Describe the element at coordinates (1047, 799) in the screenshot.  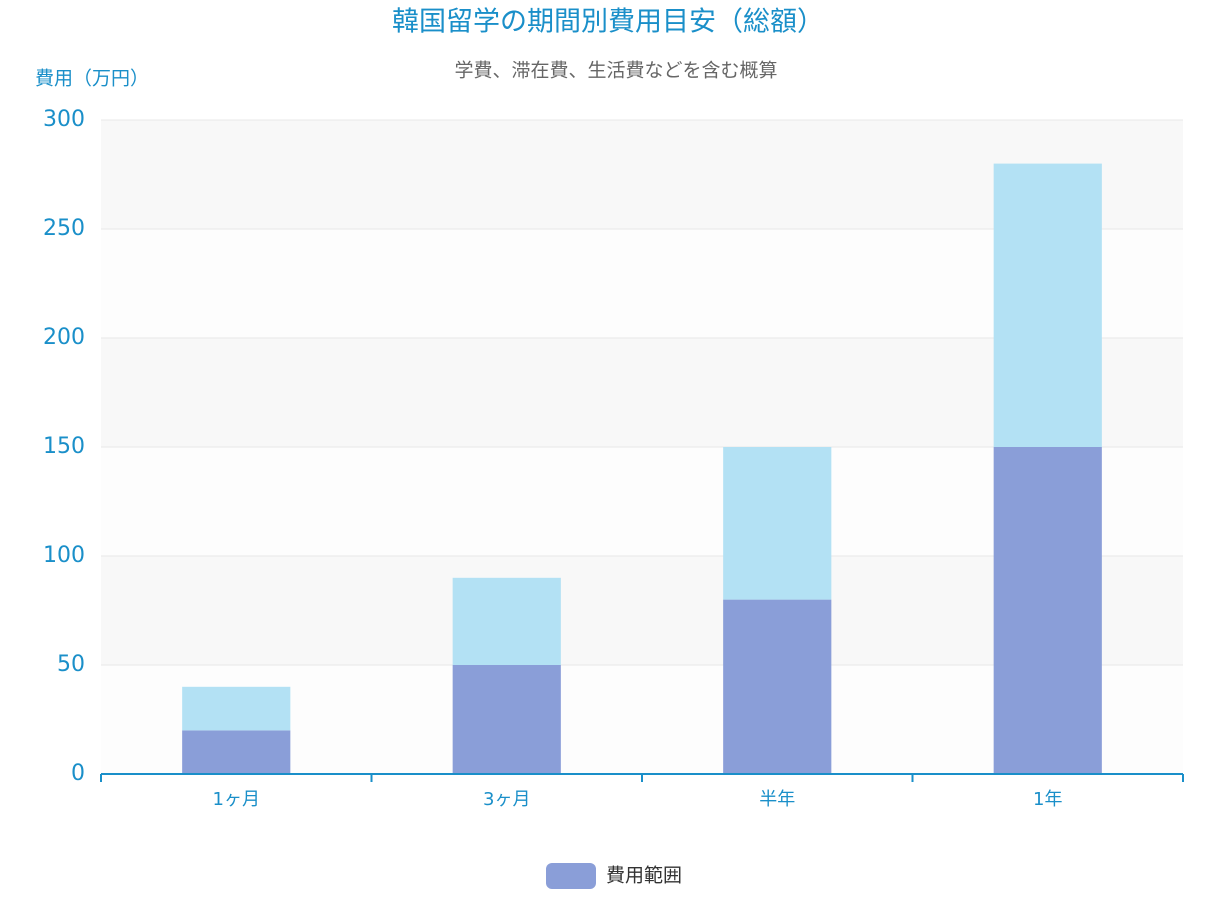
I see `x-tick-label: 1年` at that location.